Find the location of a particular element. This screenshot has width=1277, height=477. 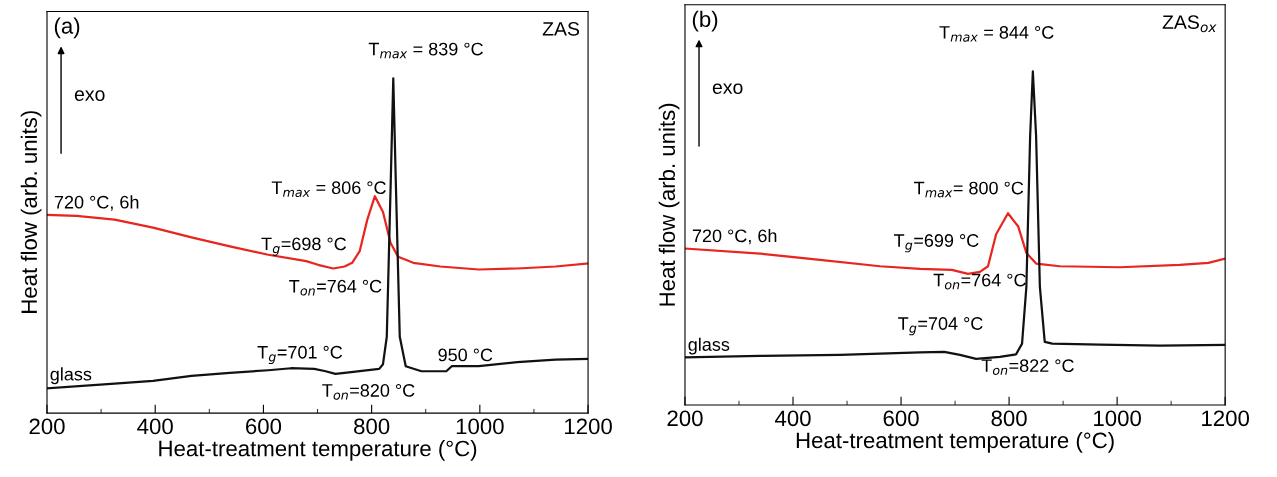

annotation: T$_{on}$=822 °C is located at coordinates (1027, 367).